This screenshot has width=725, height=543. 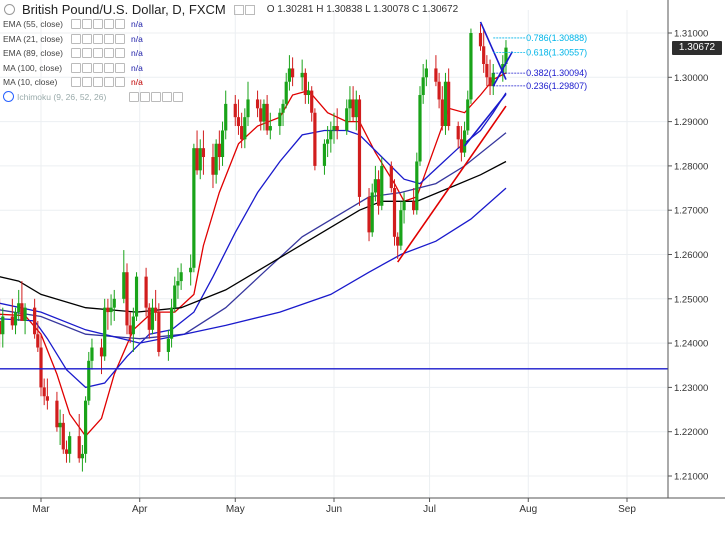 What do you see at coordinates (691, 299) in the screenshot?
I see `y-tick-label: 1.25000` at bounding box center [691, 299].